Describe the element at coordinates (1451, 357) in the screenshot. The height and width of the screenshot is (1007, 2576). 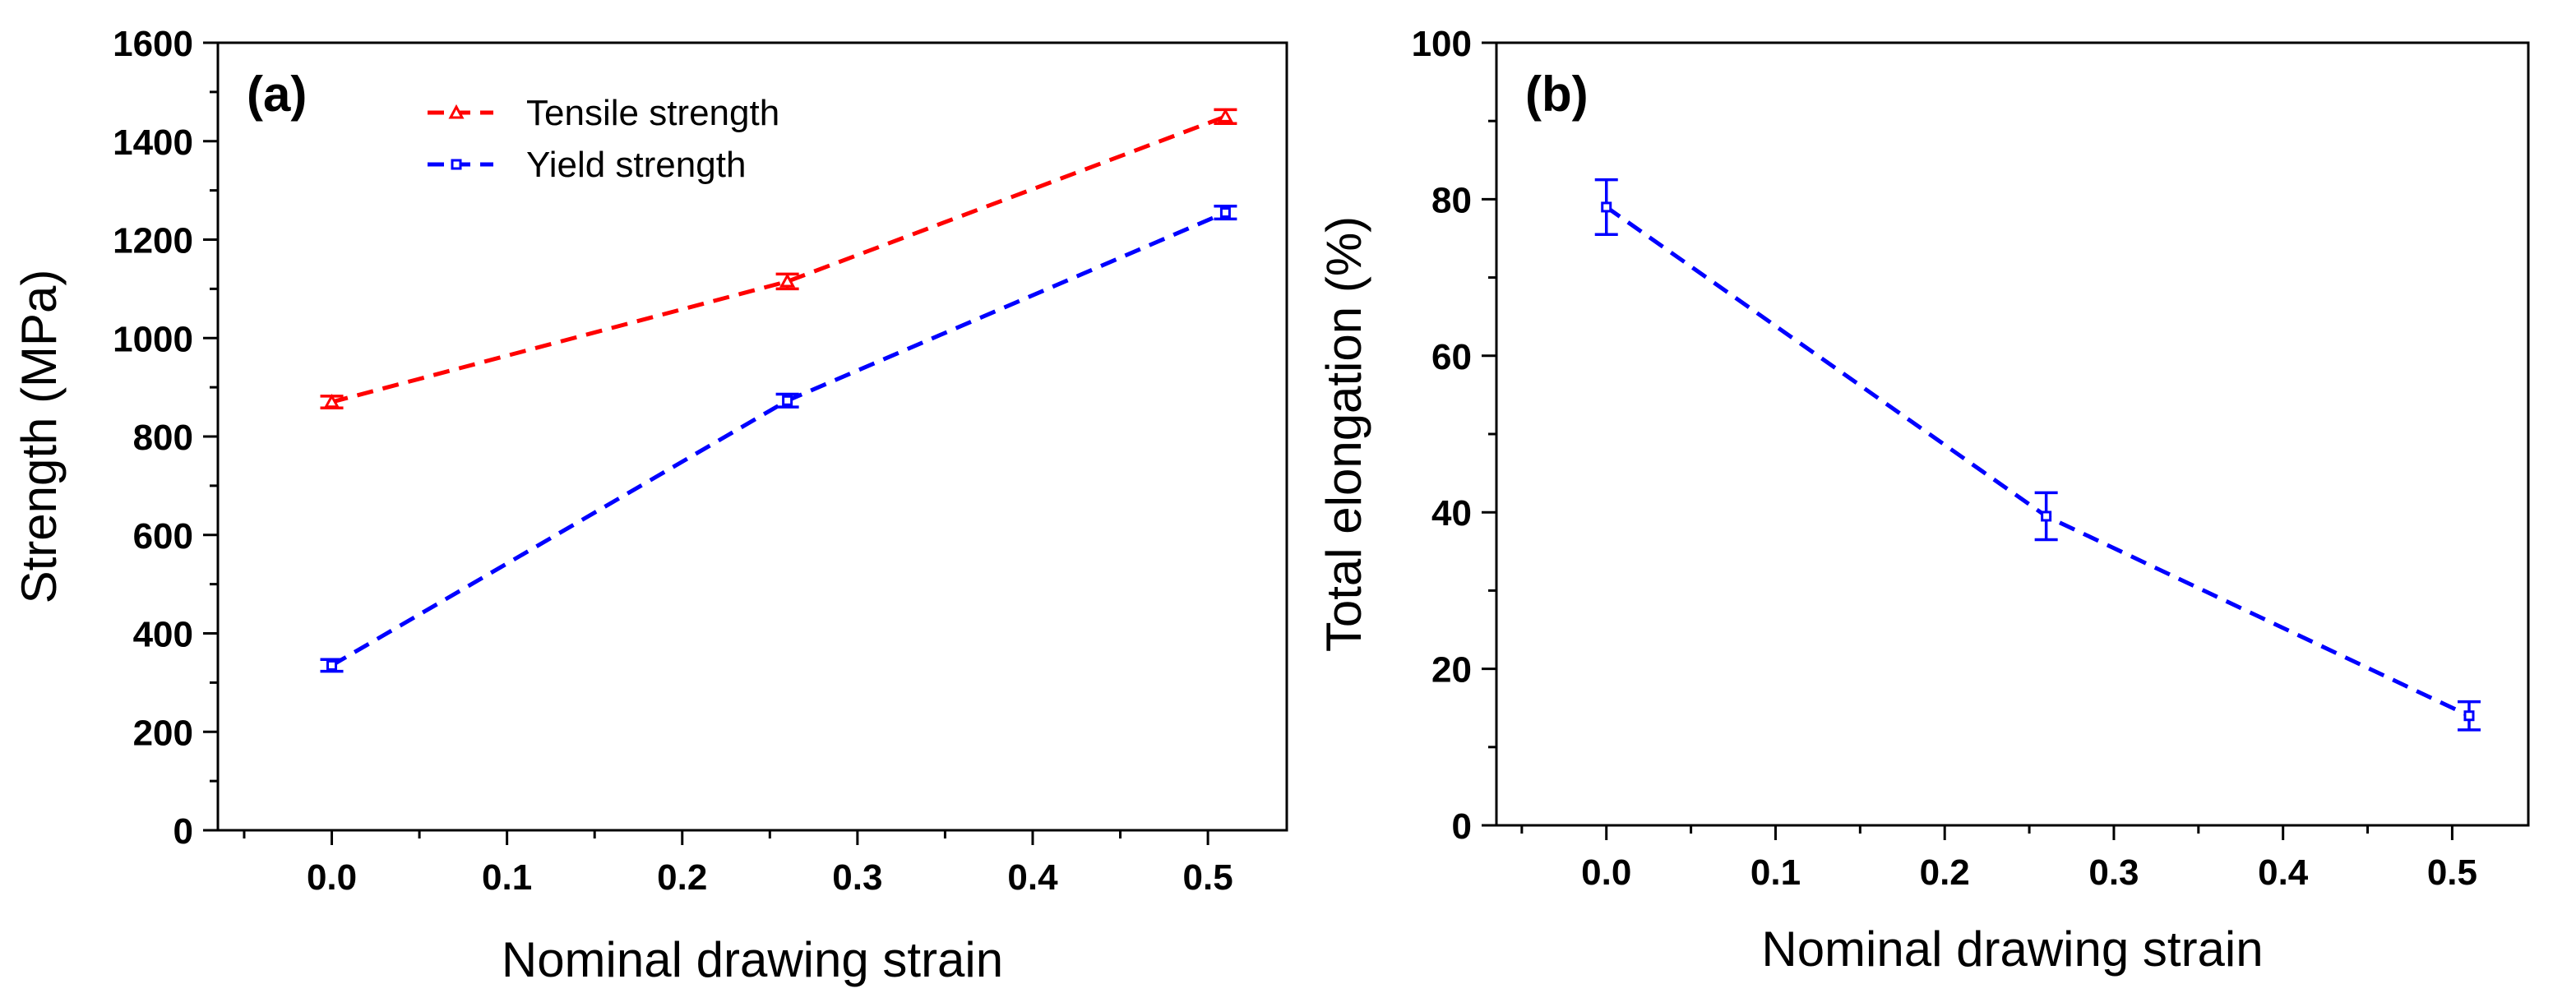
I see `y-tick-label: 60` at that location.